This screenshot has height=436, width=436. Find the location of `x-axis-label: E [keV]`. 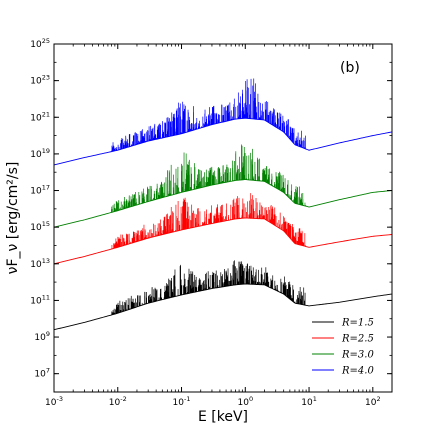

x-axis-label: E [keV] is located at coordinates (223, 417).